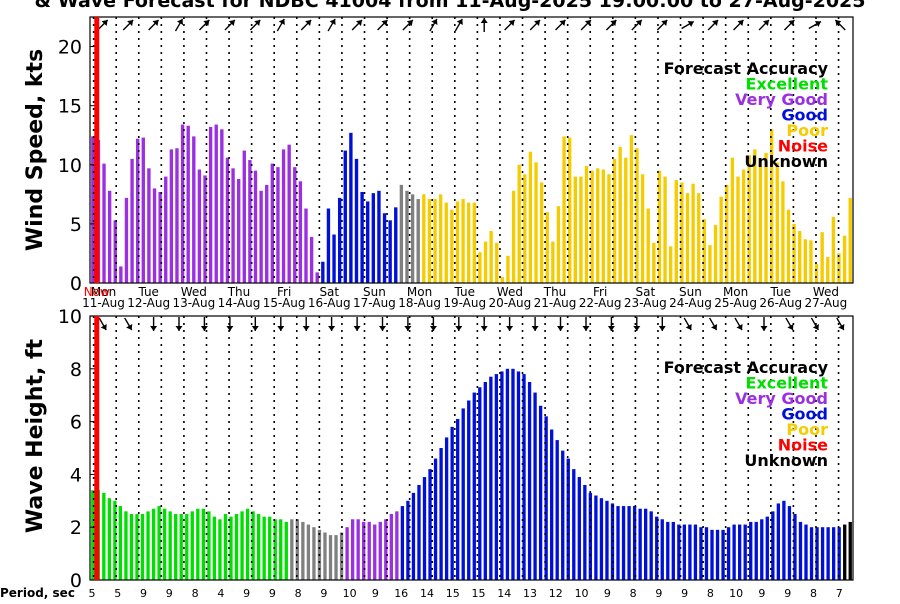 The image size is (900, 604). I want to click on day-name-label: Sun, so click(690, 292).